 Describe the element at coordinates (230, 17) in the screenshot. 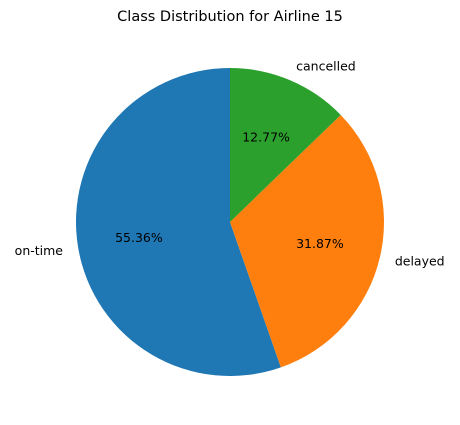

I see `chart-title: Class Distribution for Airline 15` at that location.